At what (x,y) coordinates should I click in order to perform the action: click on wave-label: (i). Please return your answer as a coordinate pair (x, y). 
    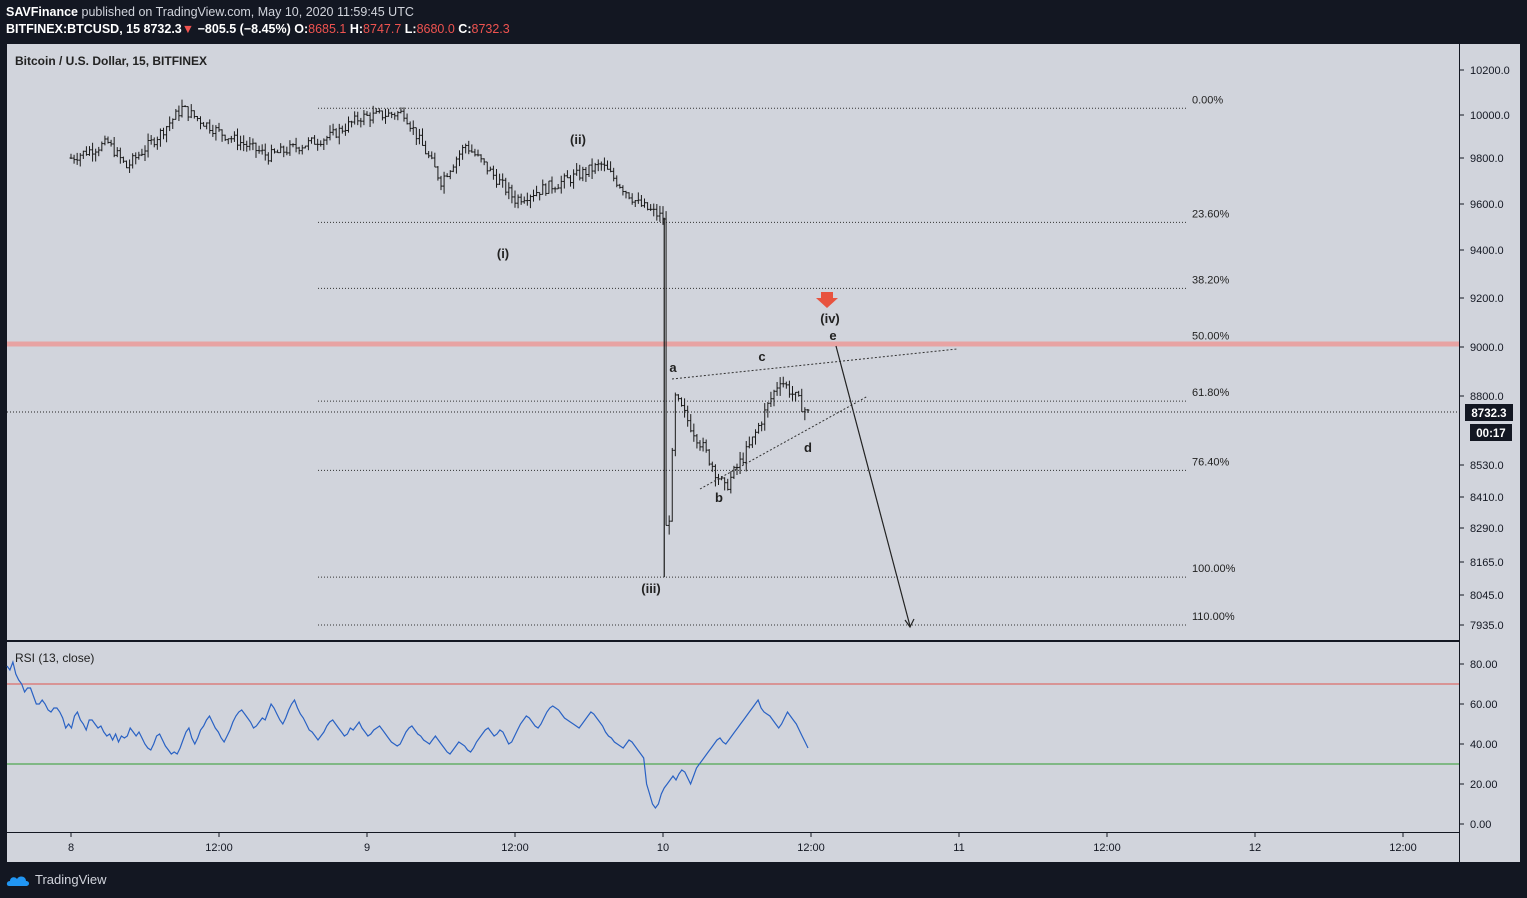
    Looking at the image, I should click on (503, 253).